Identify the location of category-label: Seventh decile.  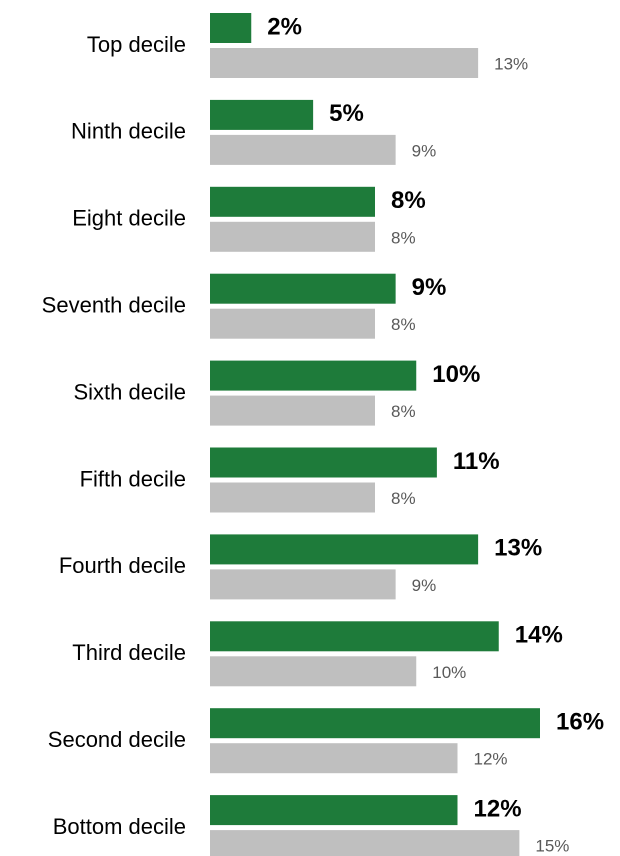
(114, 305).